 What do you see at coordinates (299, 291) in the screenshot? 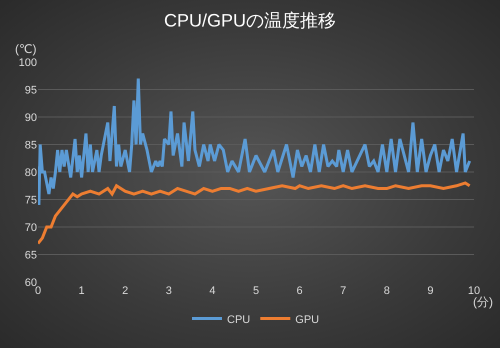
I see `x-tick-label: 6` at bounding box center [299, 291].